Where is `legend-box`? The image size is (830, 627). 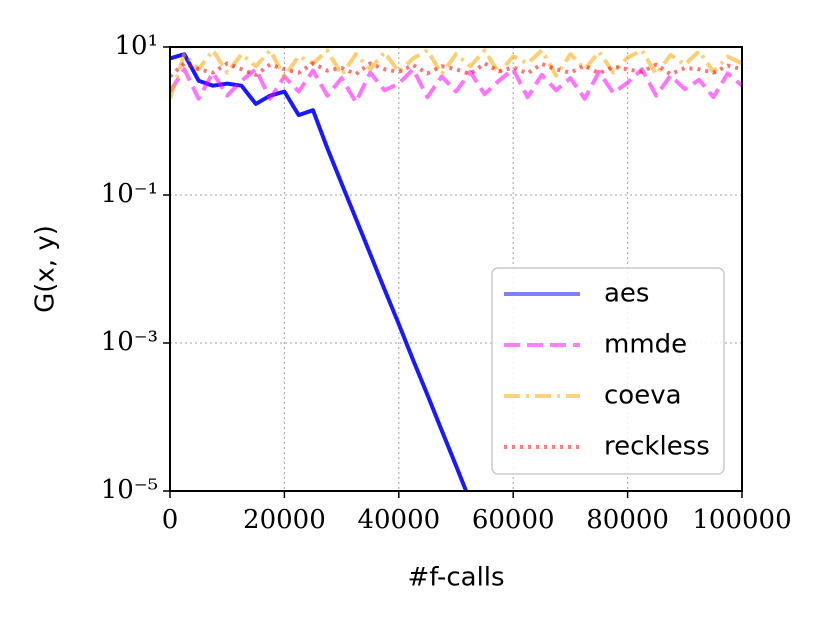
legend-box is located at coordinates (608, 371).